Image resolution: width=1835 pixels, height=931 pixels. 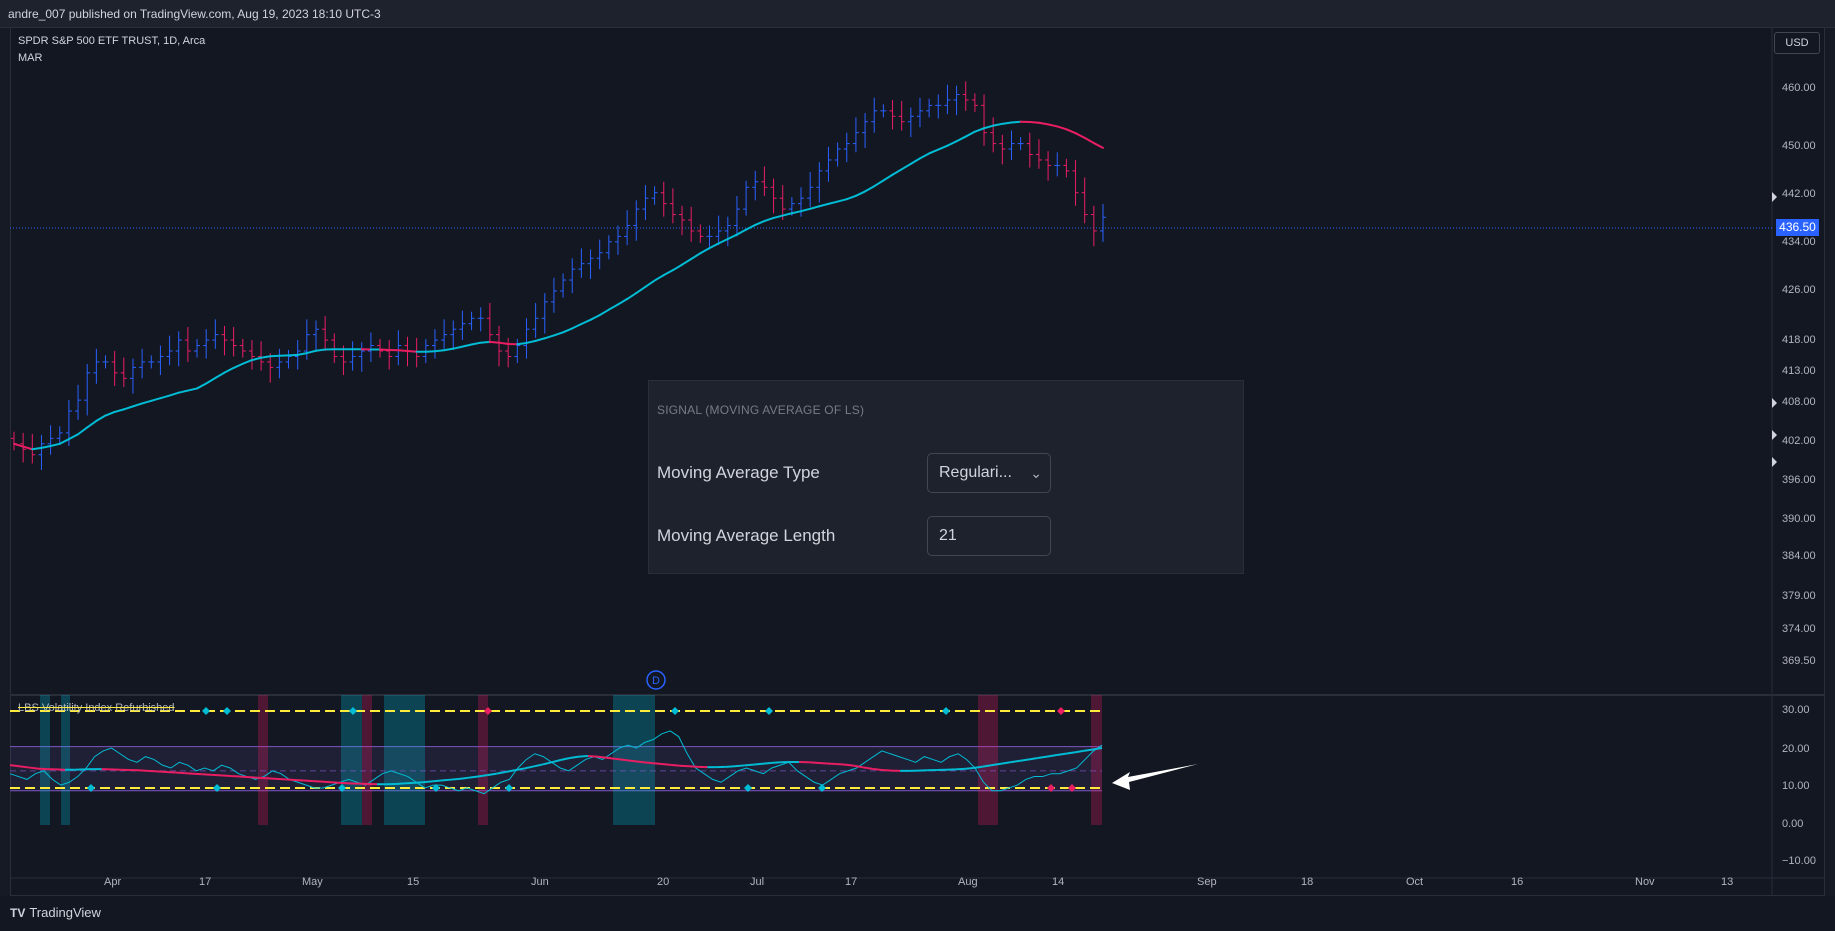 I want to click on price-tick-label: 369.50, so click(x=1799, y=661).